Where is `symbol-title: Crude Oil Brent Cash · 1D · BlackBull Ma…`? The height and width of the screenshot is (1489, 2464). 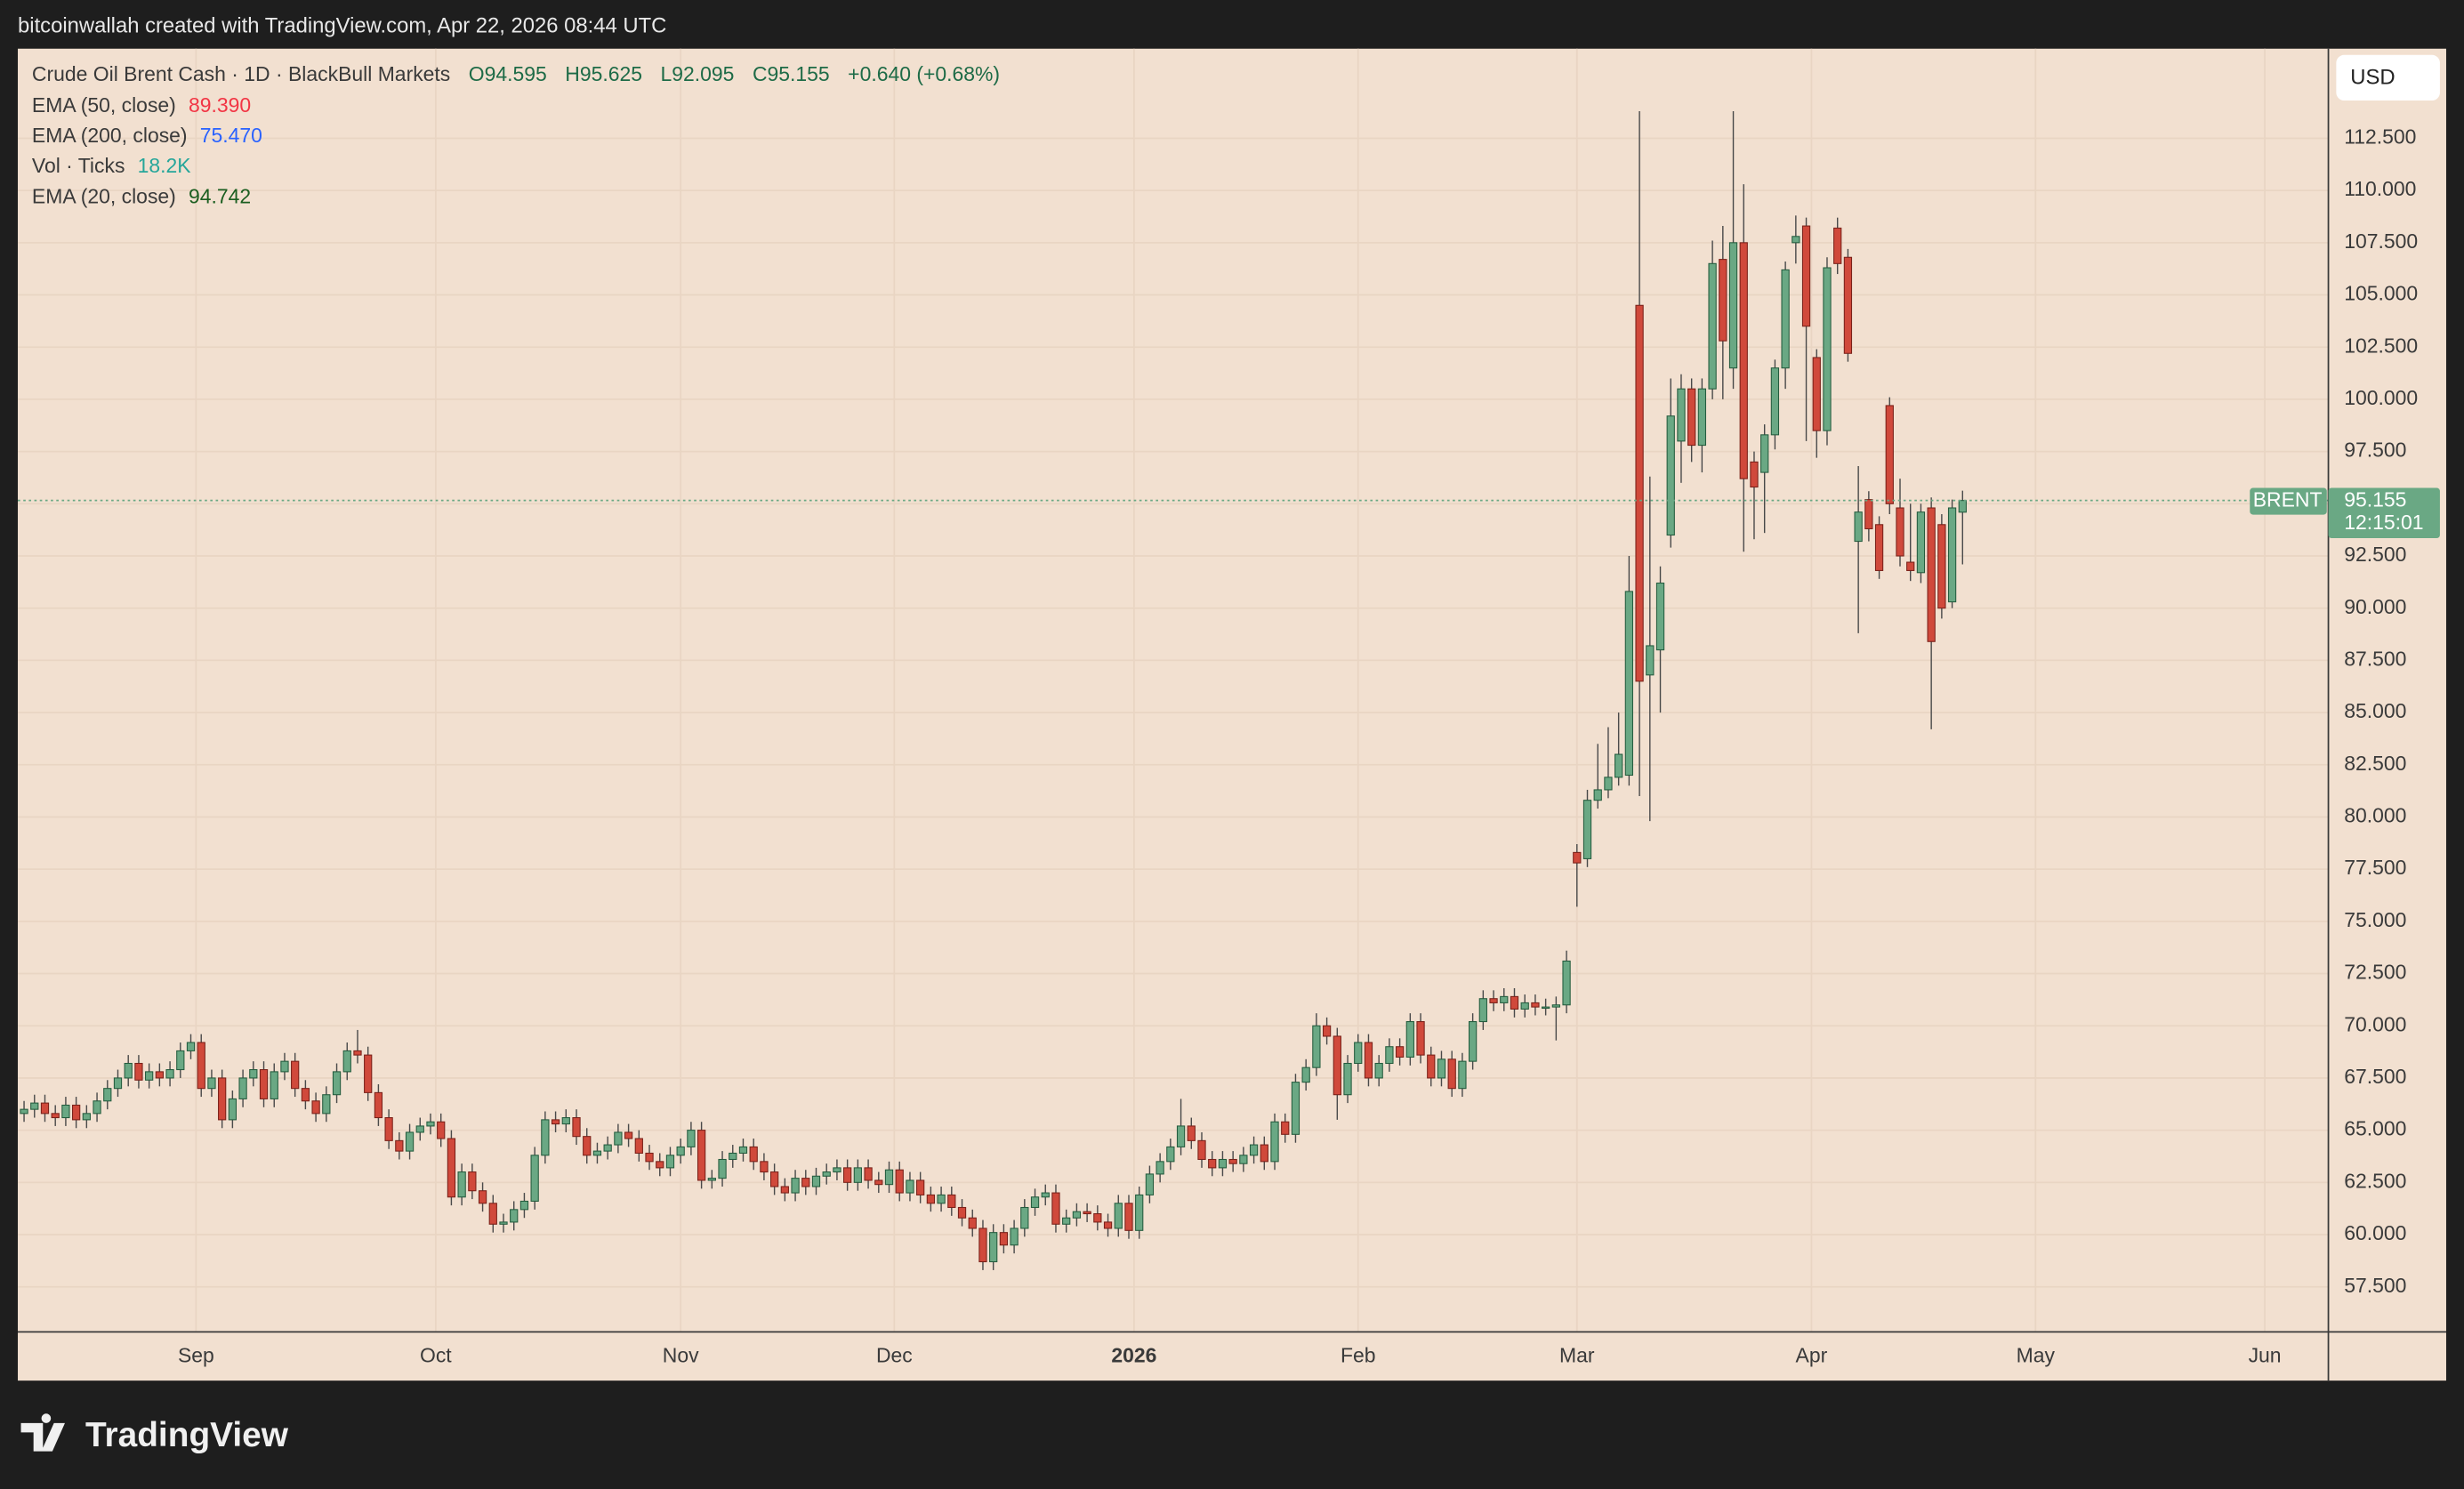 symbol-title: Crude Oil Brent Cash · 1D · BlackBull Ma… is located at coordinates (241, 73).